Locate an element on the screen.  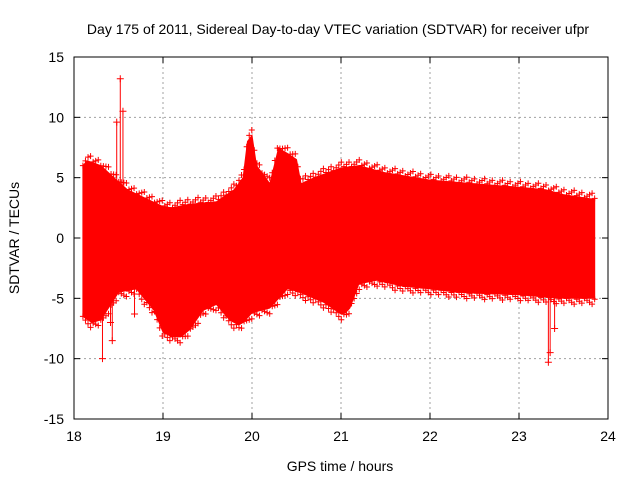
x-tick-label: 20 is located at coordinates (252, 436).